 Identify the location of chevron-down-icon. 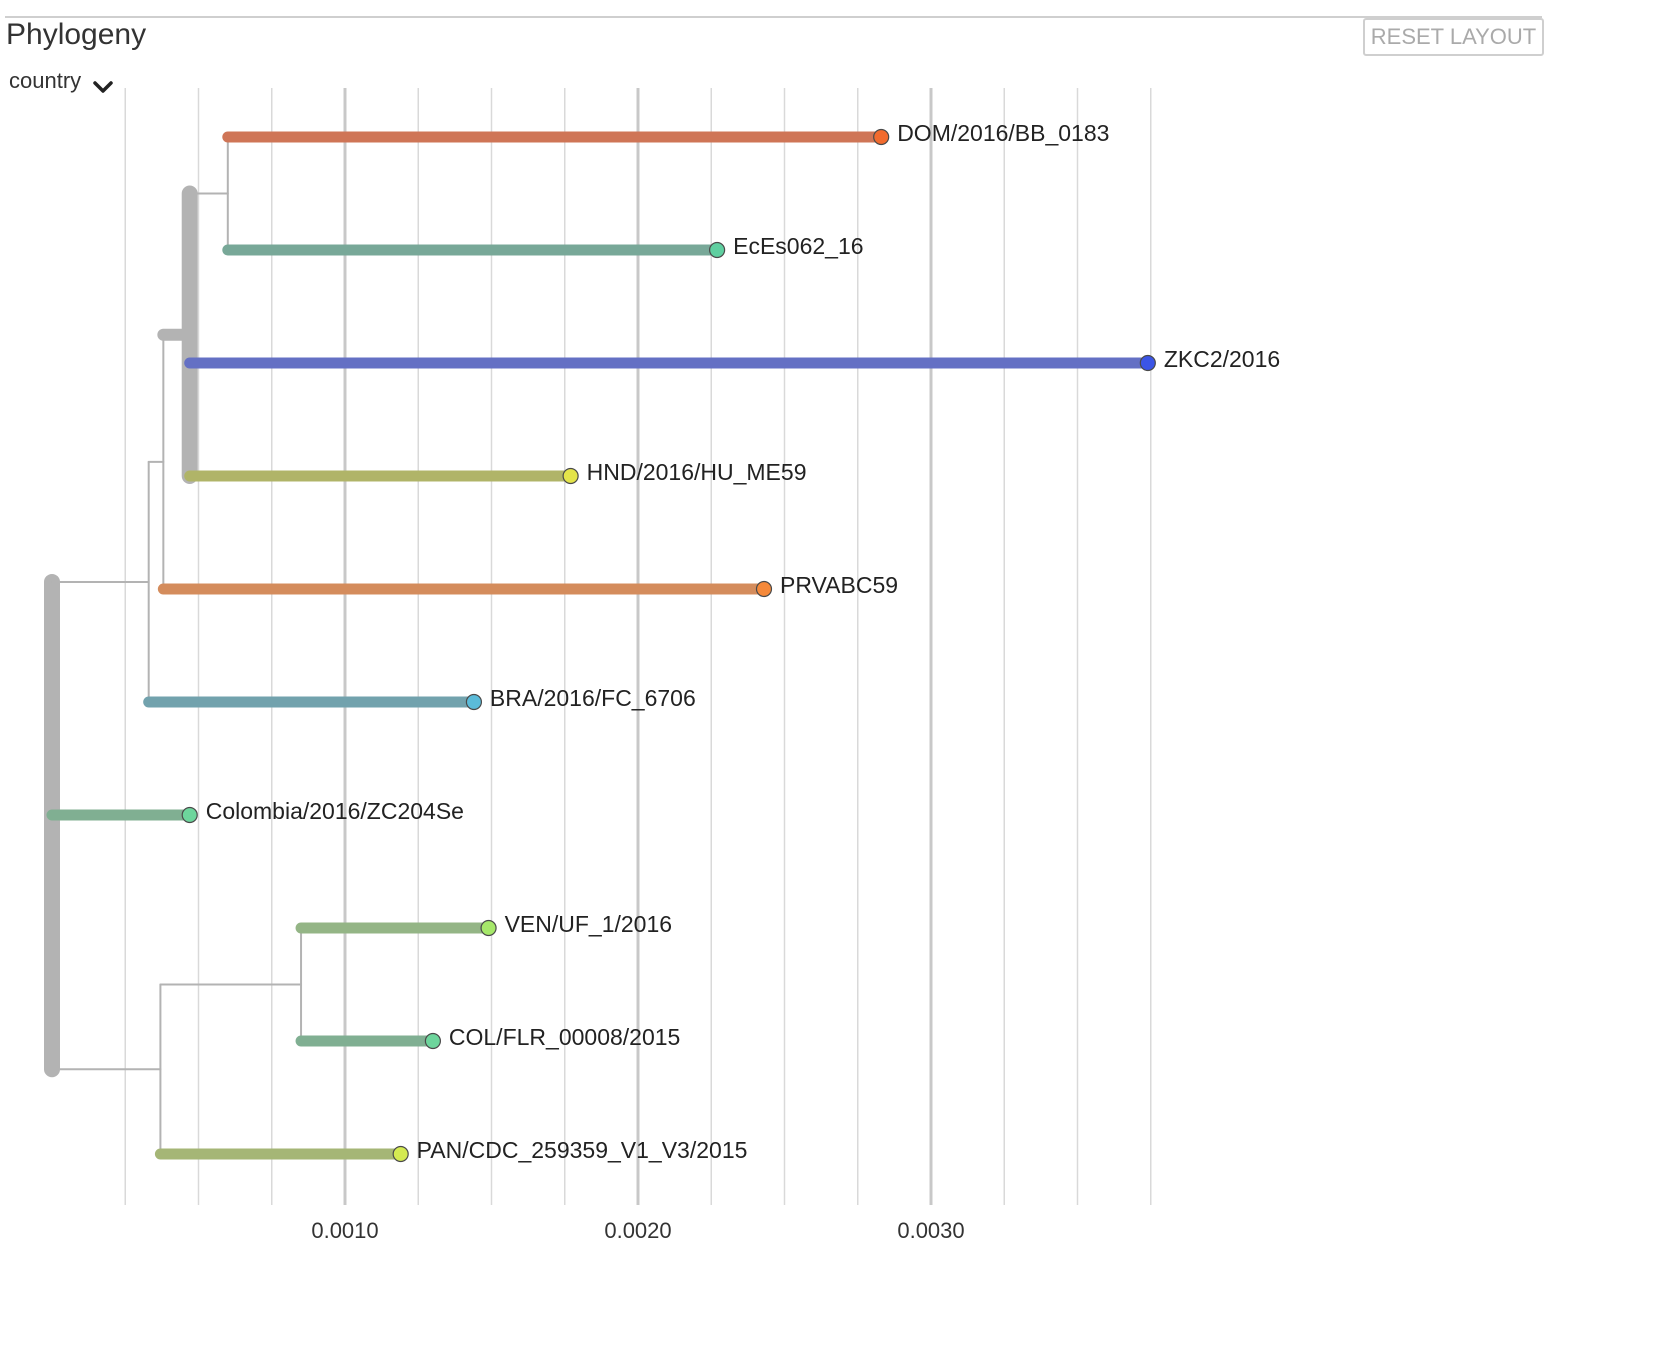
(103, 83).